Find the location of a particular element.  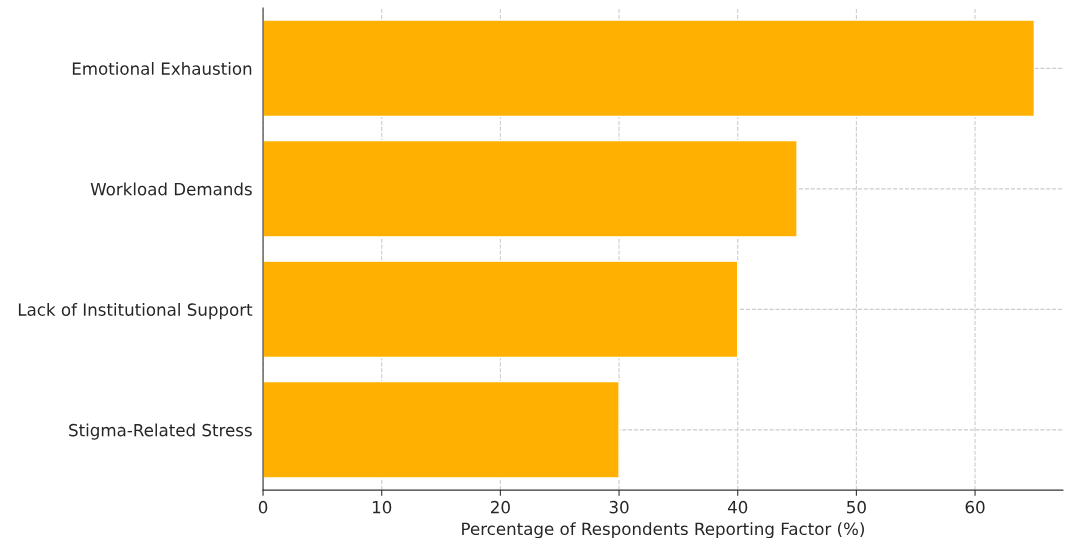

x-tick-label: 30 is located at coordinates (619, 507).